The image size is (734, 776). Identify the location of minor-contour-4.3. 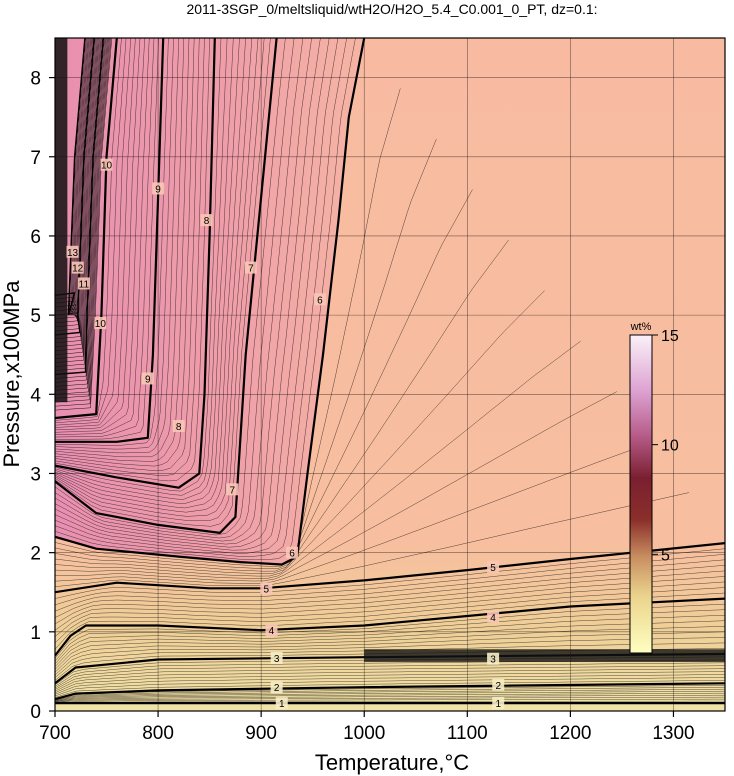
(390, 609).